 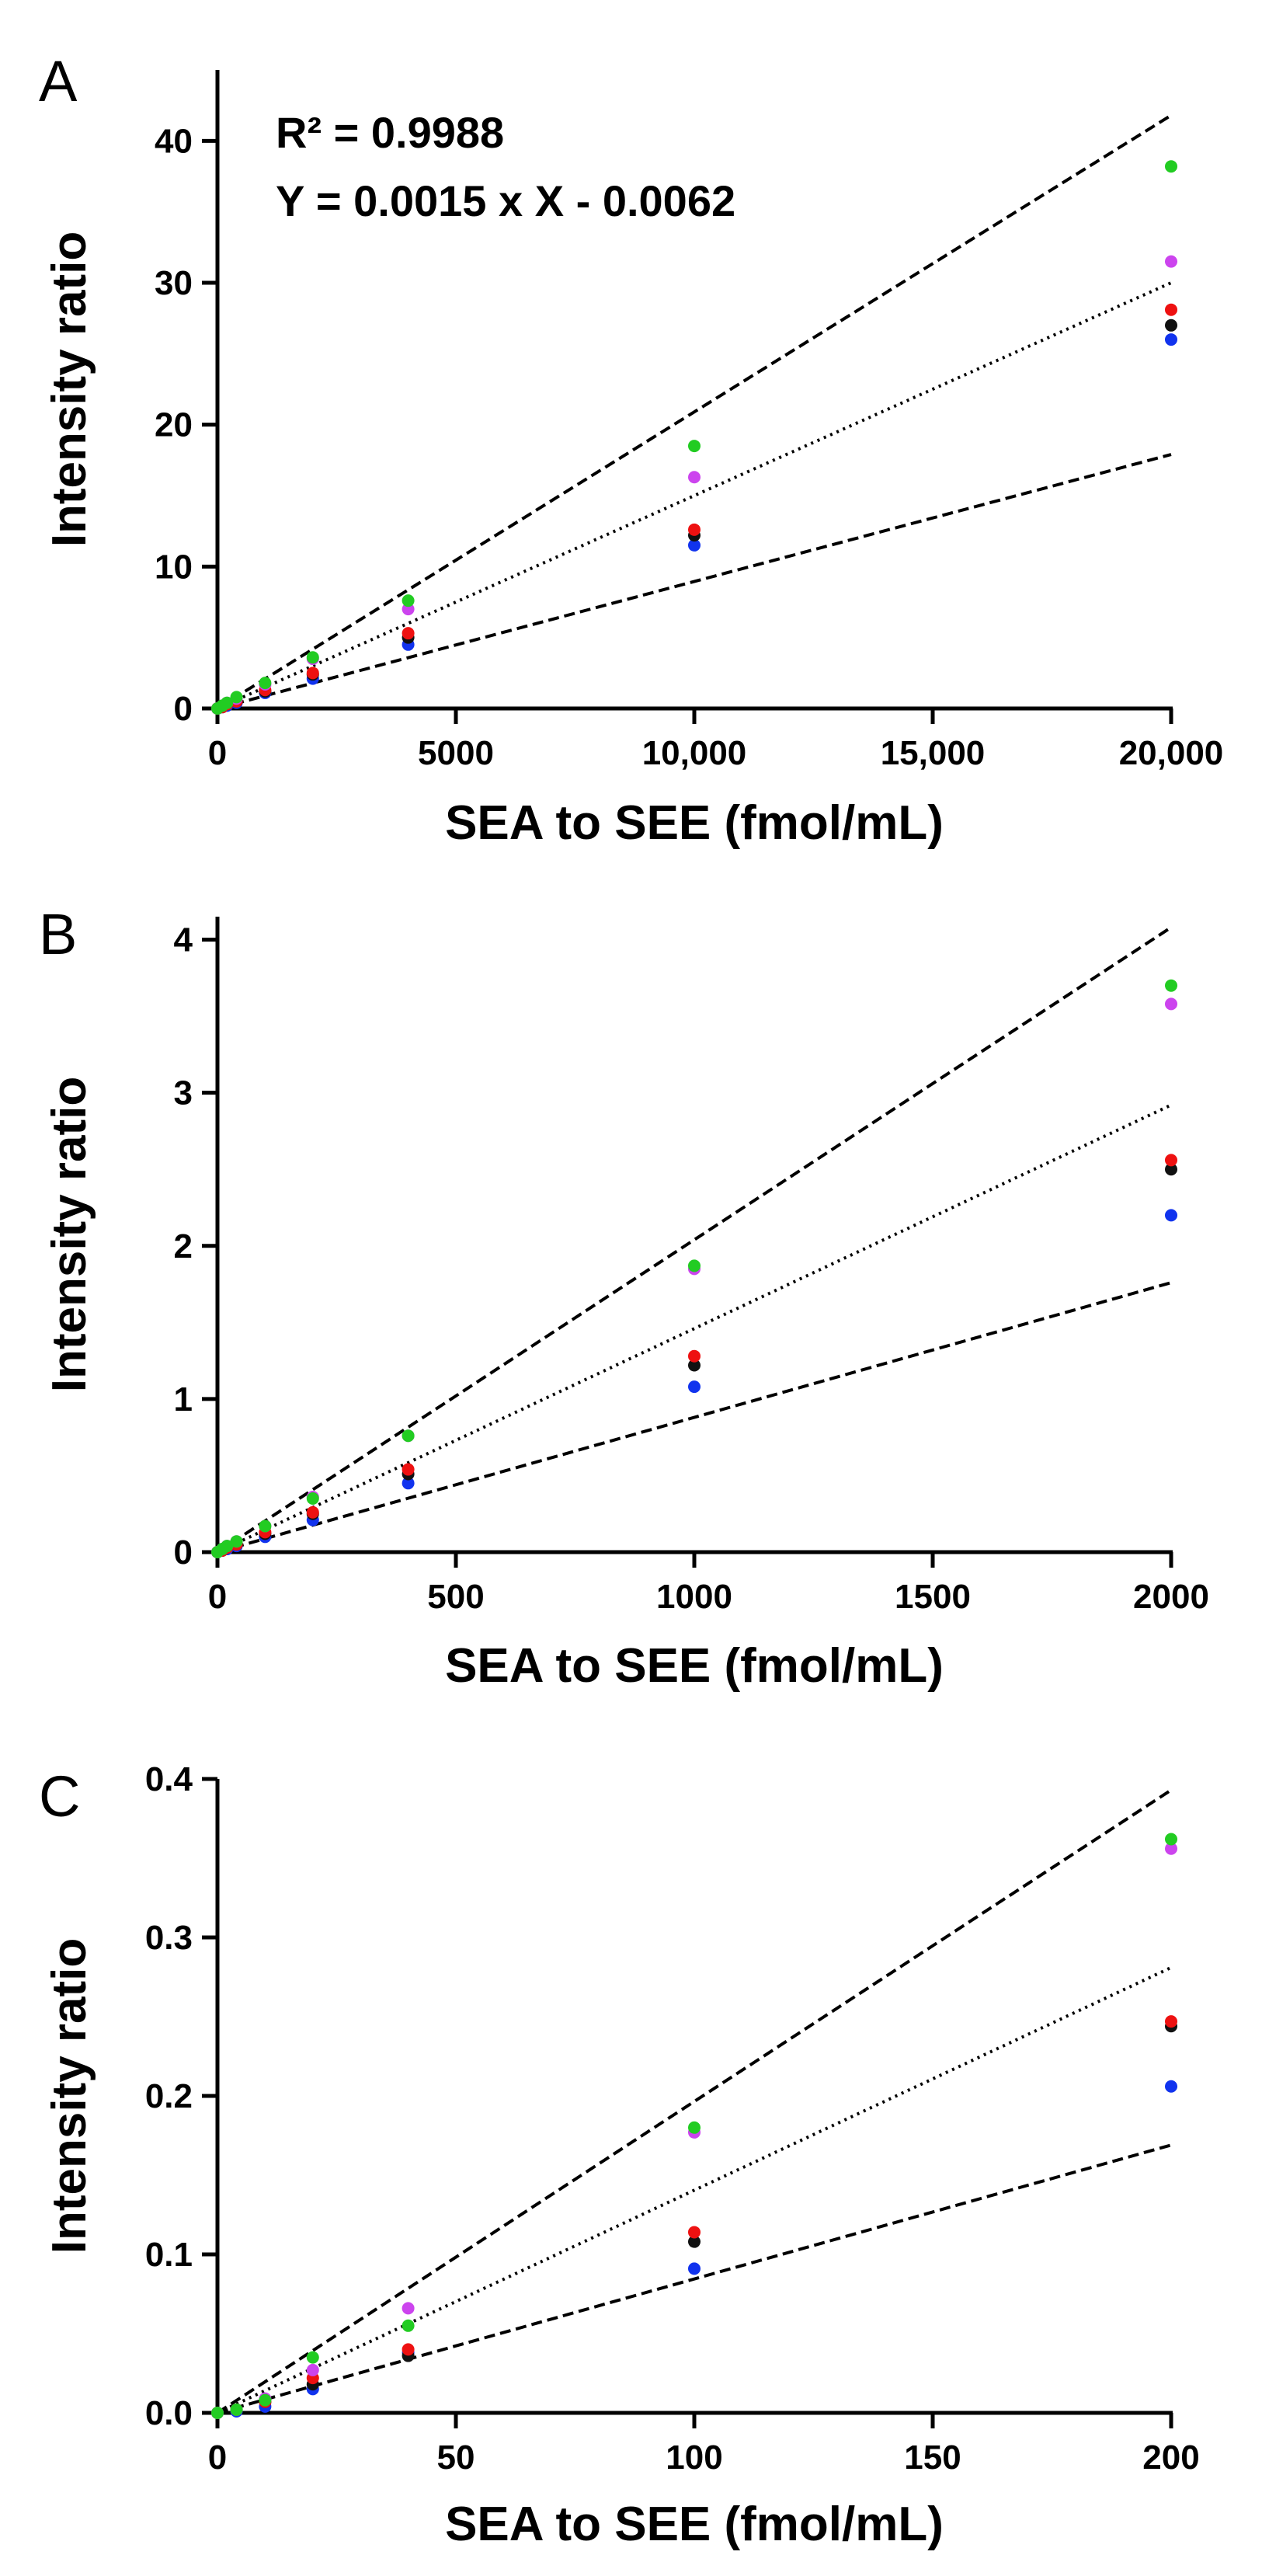 What do you see at coordinates (183, 940) in the screenshot?
I see `y-tick-label: 4` at bounding box center [183, 940].